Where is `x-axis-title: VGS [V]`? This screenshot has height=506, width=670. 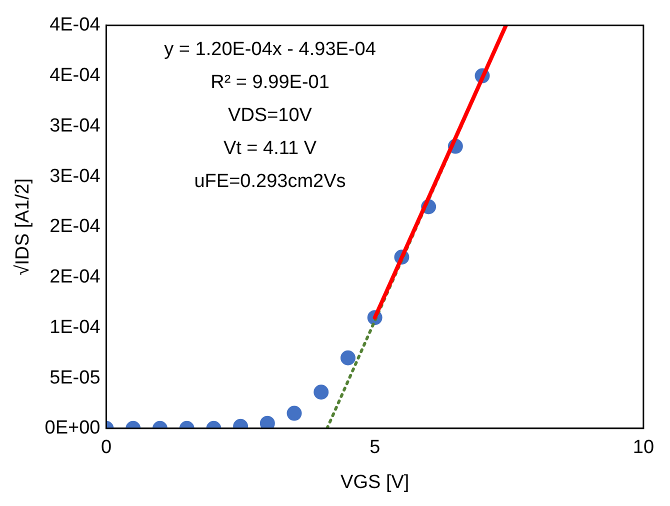 x-axis-title: VGS [V] is located at coordinates (375, 482).